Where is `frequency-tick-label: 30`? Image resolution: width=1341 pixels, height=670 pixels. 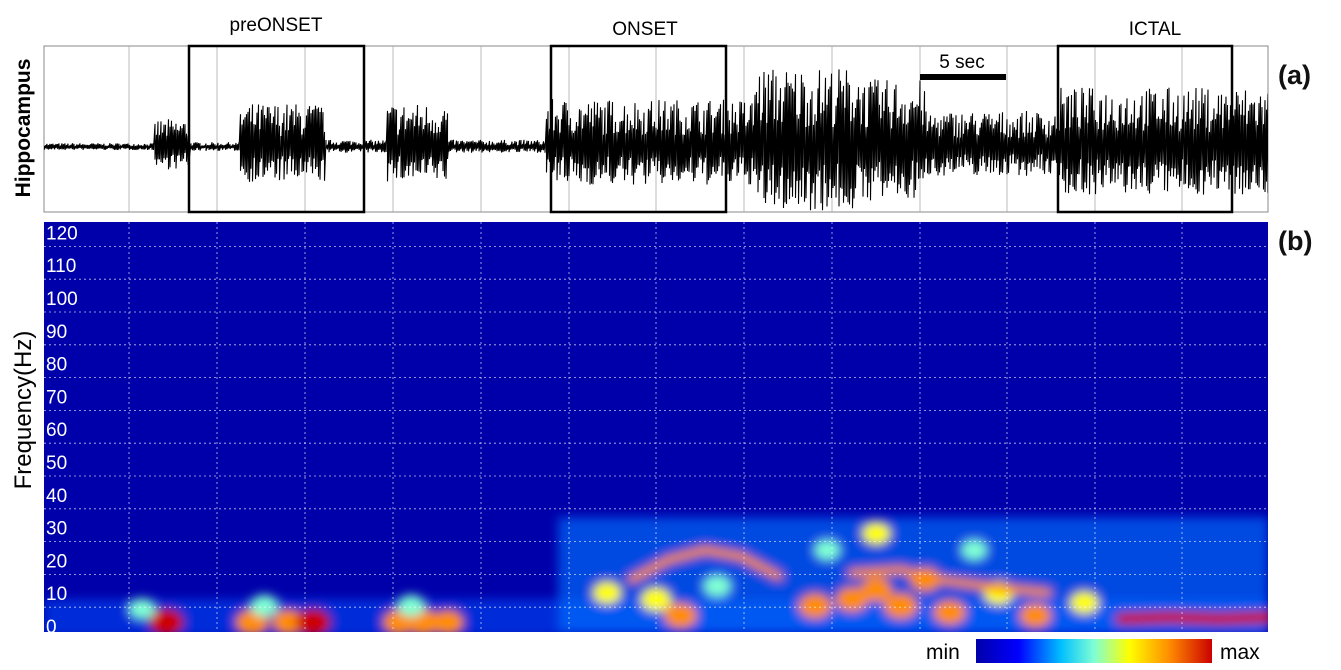 frequency-tick-label: 30 is located at coordinates (56, 529).